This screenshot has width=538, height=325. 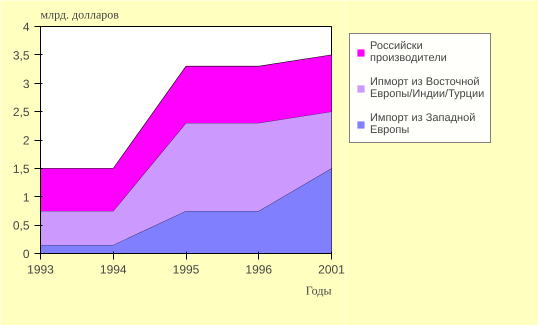 I want to click on y-tick-label: 2,5, so click(x=21, y=112).